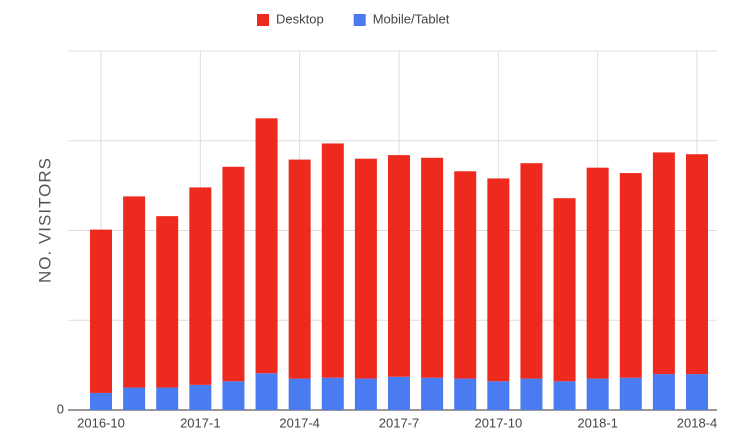 The width and height of the screenshot is (733, 443). Describe the element at coordinates (200, 422) in the screenshot. I see `x-tick-label: 2017-1` at that location.